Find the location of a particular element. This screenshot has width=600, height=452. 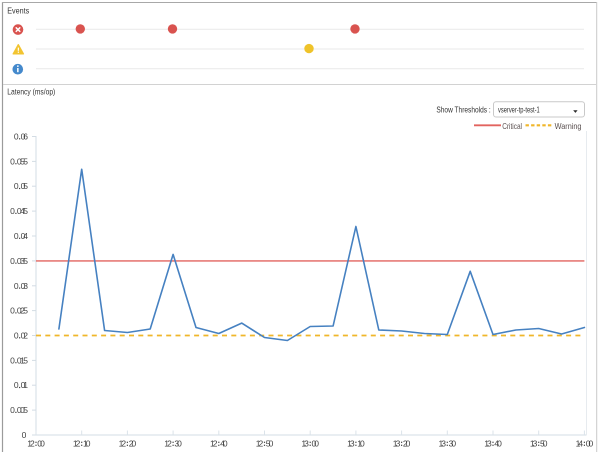

svg-text: 02 is located at coordinates (25, 336).